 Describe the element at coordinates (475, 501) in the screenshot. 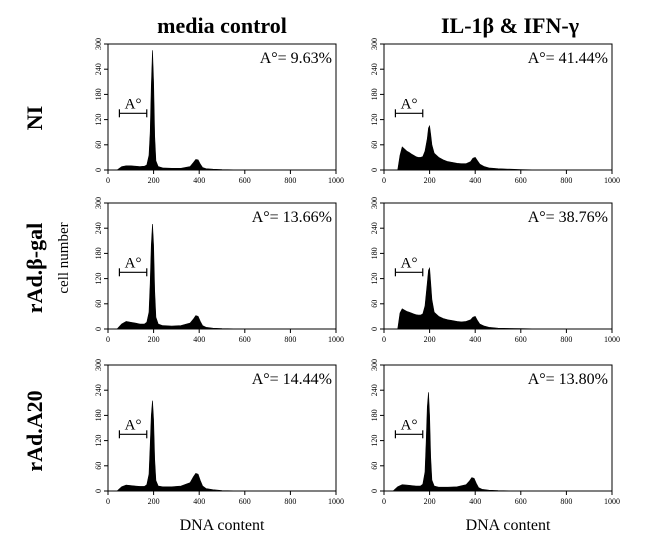

I see `panel-rad-a20-il-1-ifn-xtick-label-400: 400` at that location.